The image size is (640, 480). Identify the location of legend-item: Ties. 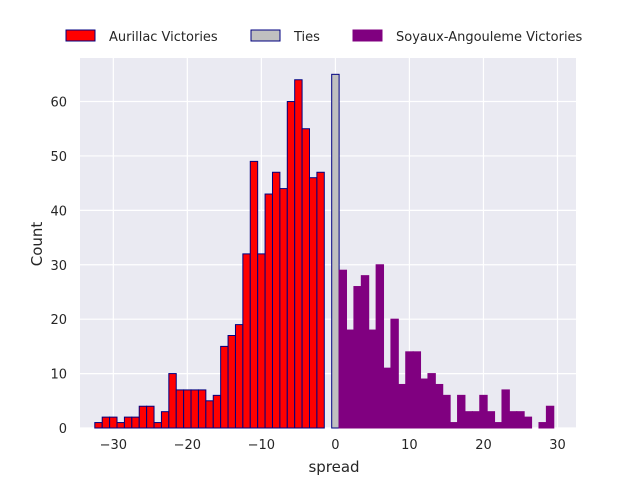
(285, 37).